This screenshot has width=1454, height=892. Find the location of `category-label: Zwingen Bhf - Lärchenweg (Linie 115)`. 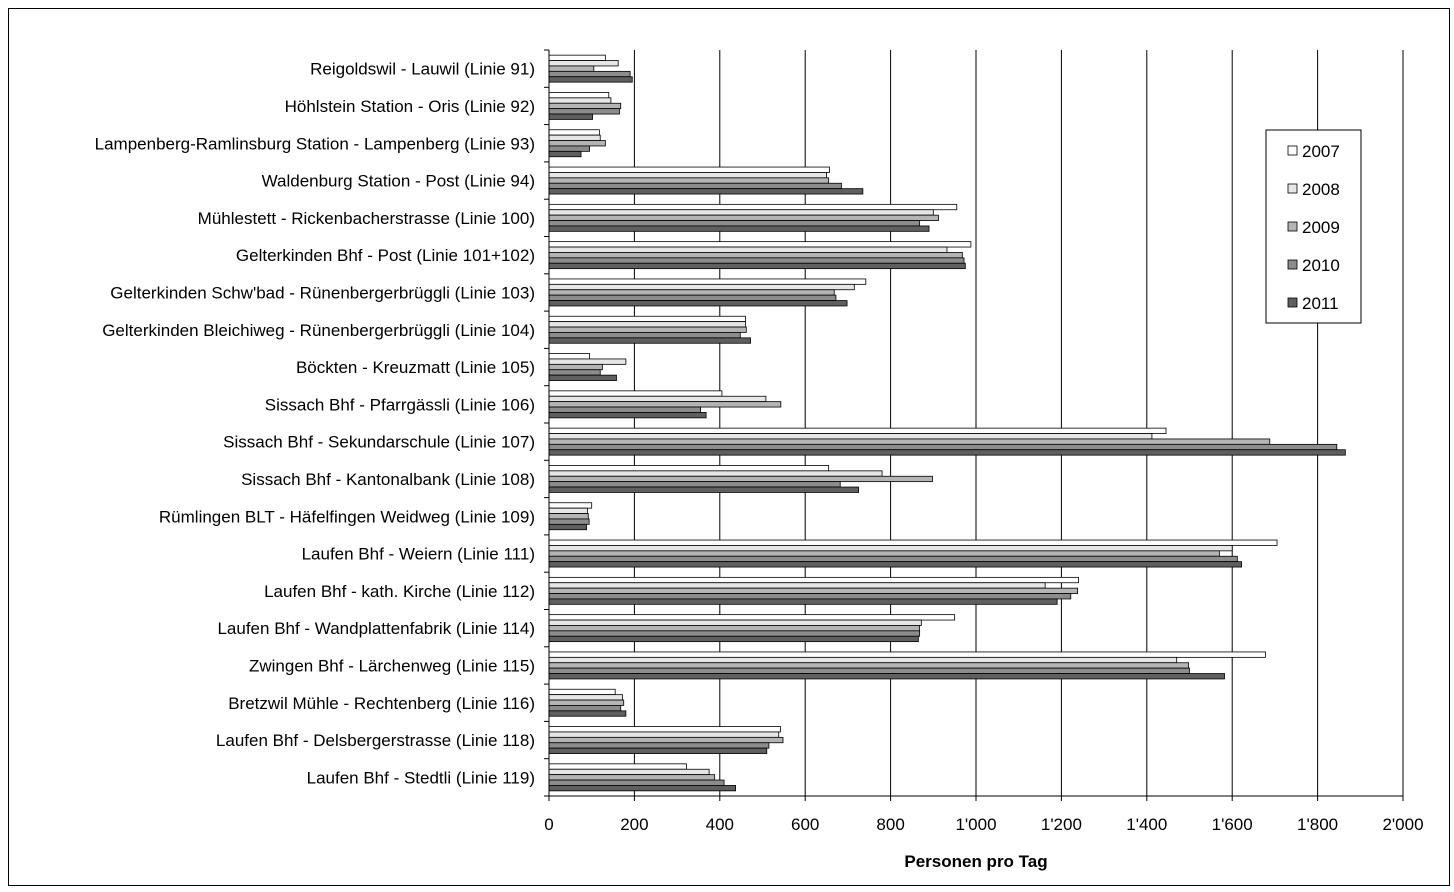

category-label: Zwingen Bhf - Lärchenweg (Linie 115) is located at coordinates (392, 665).